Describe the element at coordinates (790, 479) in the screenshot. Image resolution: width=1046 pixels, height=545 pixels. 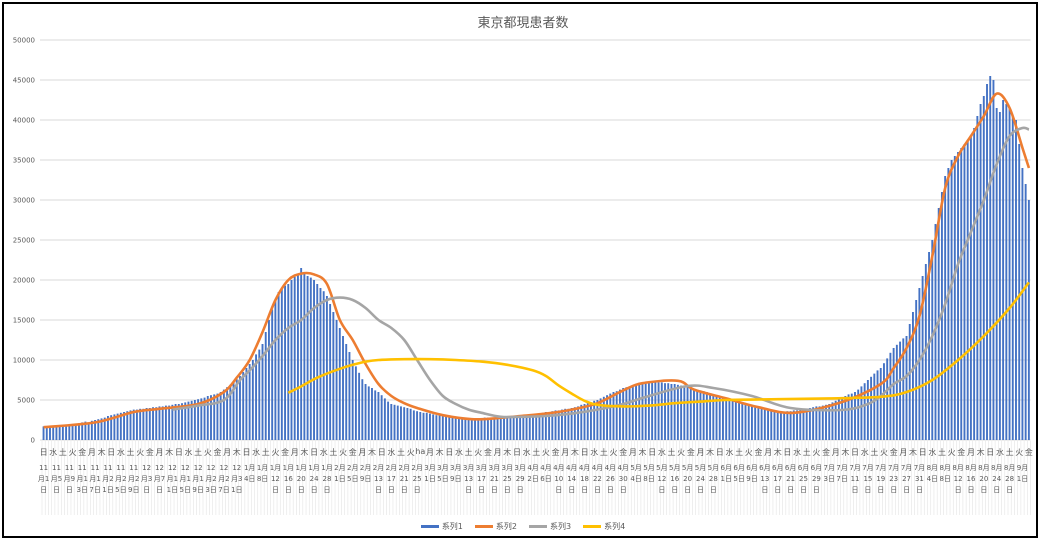
I see `x-tick-label: 6月21日` at that location.